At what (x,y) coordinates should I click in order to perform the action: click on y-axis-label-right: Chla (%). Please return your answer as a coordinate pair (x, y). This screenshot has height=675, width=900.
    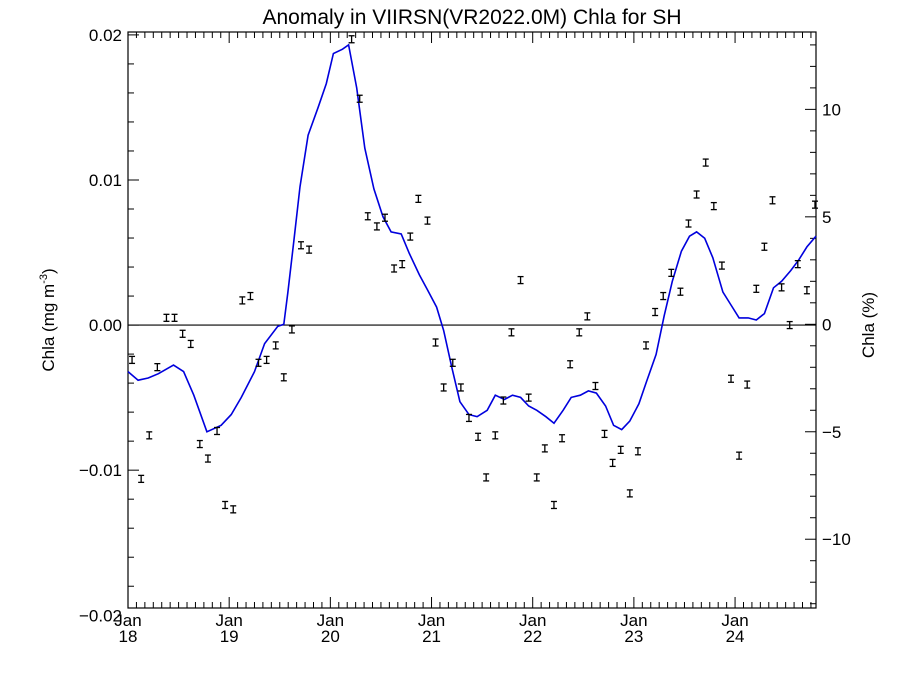
    Looking at the image, I should click on (868, 325).